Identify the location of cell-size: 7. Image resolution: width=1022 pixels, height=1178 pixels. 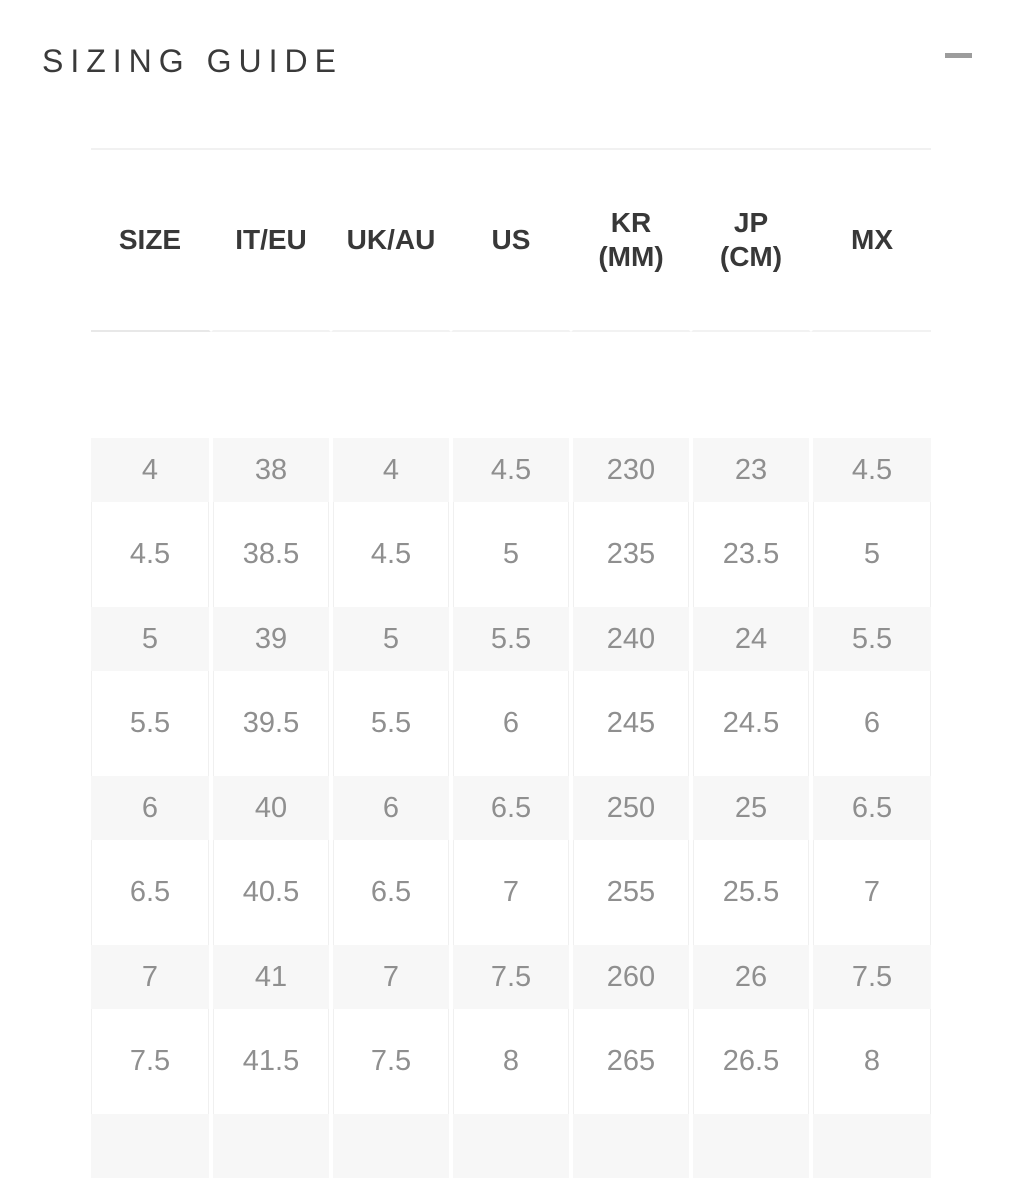
(151, 977).